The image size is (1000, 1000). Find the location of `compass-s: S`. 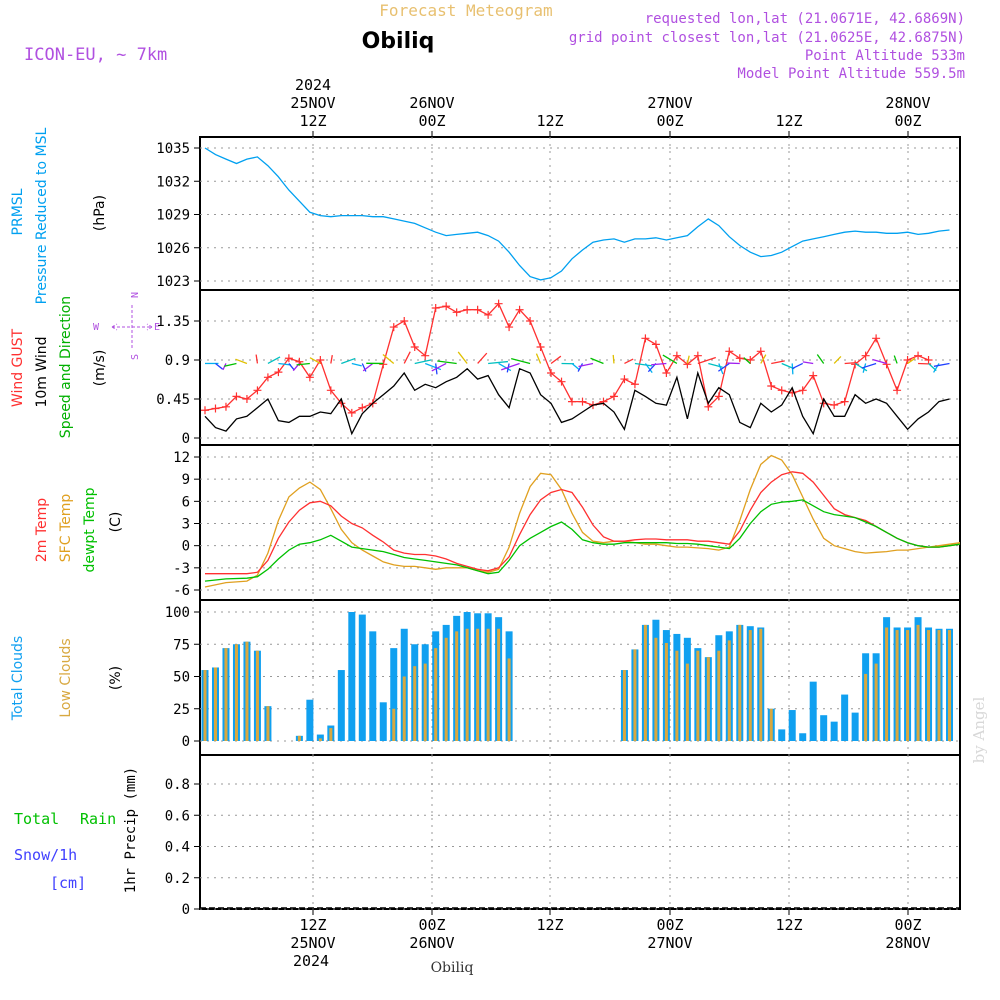

compass-s: S is located at coordinates (135, 357).